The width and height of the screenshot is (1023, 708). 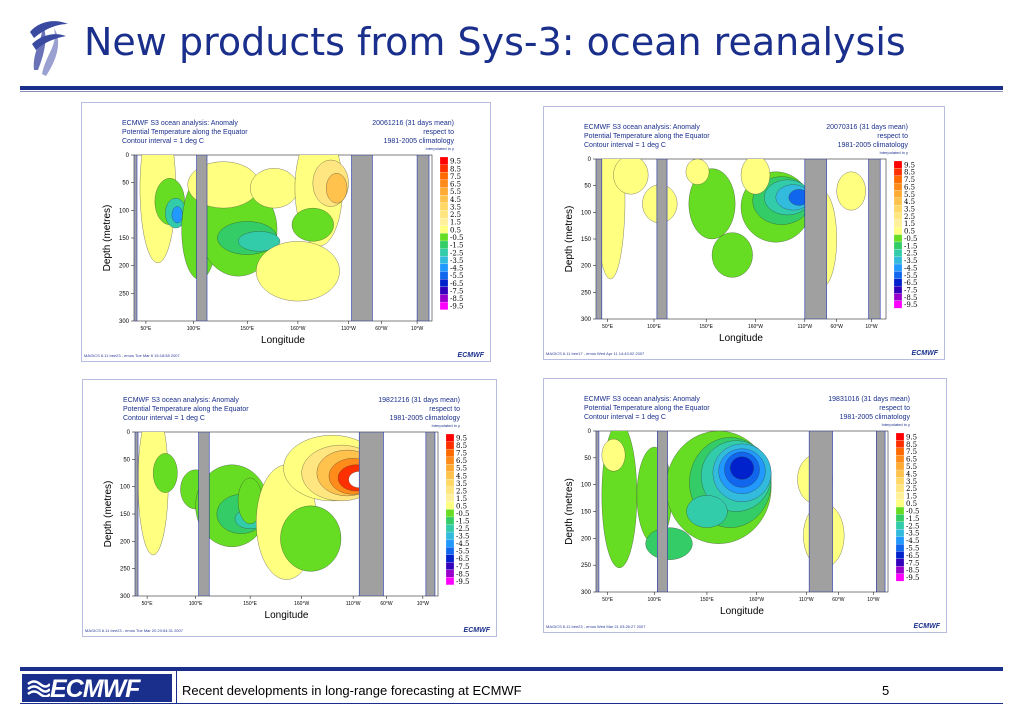 I want to click on footer-divider, so click(x=176, y=687).